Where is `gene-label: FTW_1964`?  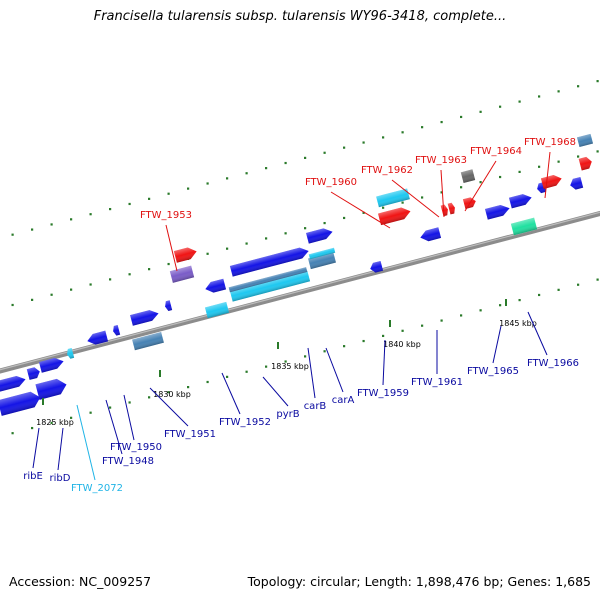 gene-label: FTW_1964 is located at coordinates (496, 151).